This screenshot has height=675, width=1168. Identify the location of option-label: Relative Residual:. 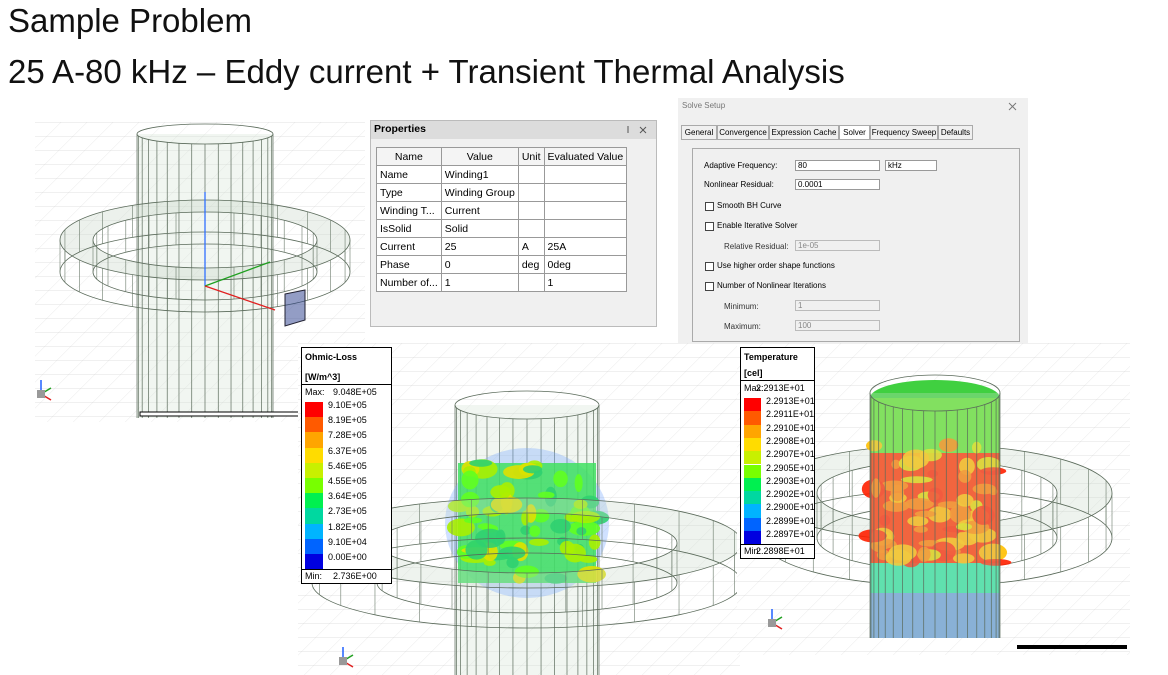
(756, 246).